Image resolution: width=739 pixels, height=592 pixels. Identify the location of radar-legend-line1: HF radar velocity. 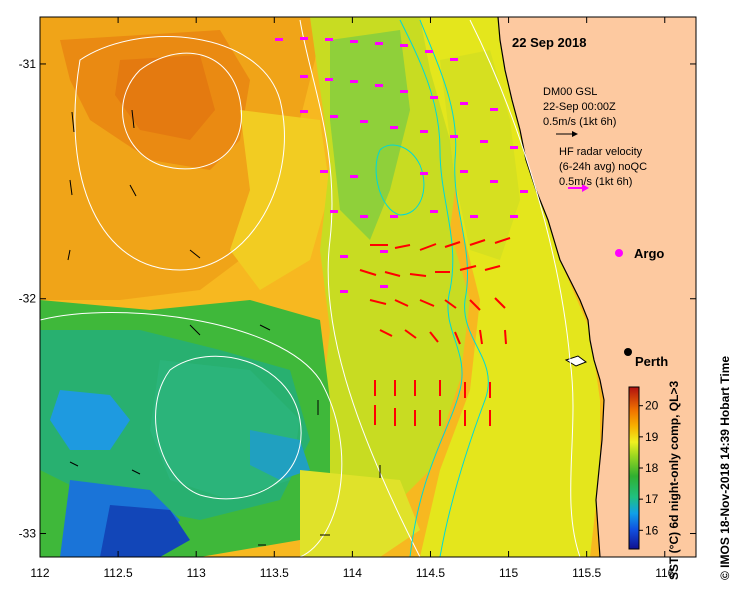
(601, 152).